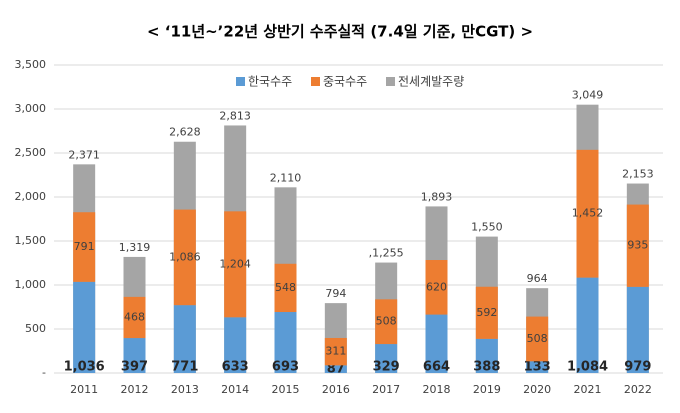 This screenshot has width=680, height=413. I want to click on value-label: 1,084, so click(587, 367).